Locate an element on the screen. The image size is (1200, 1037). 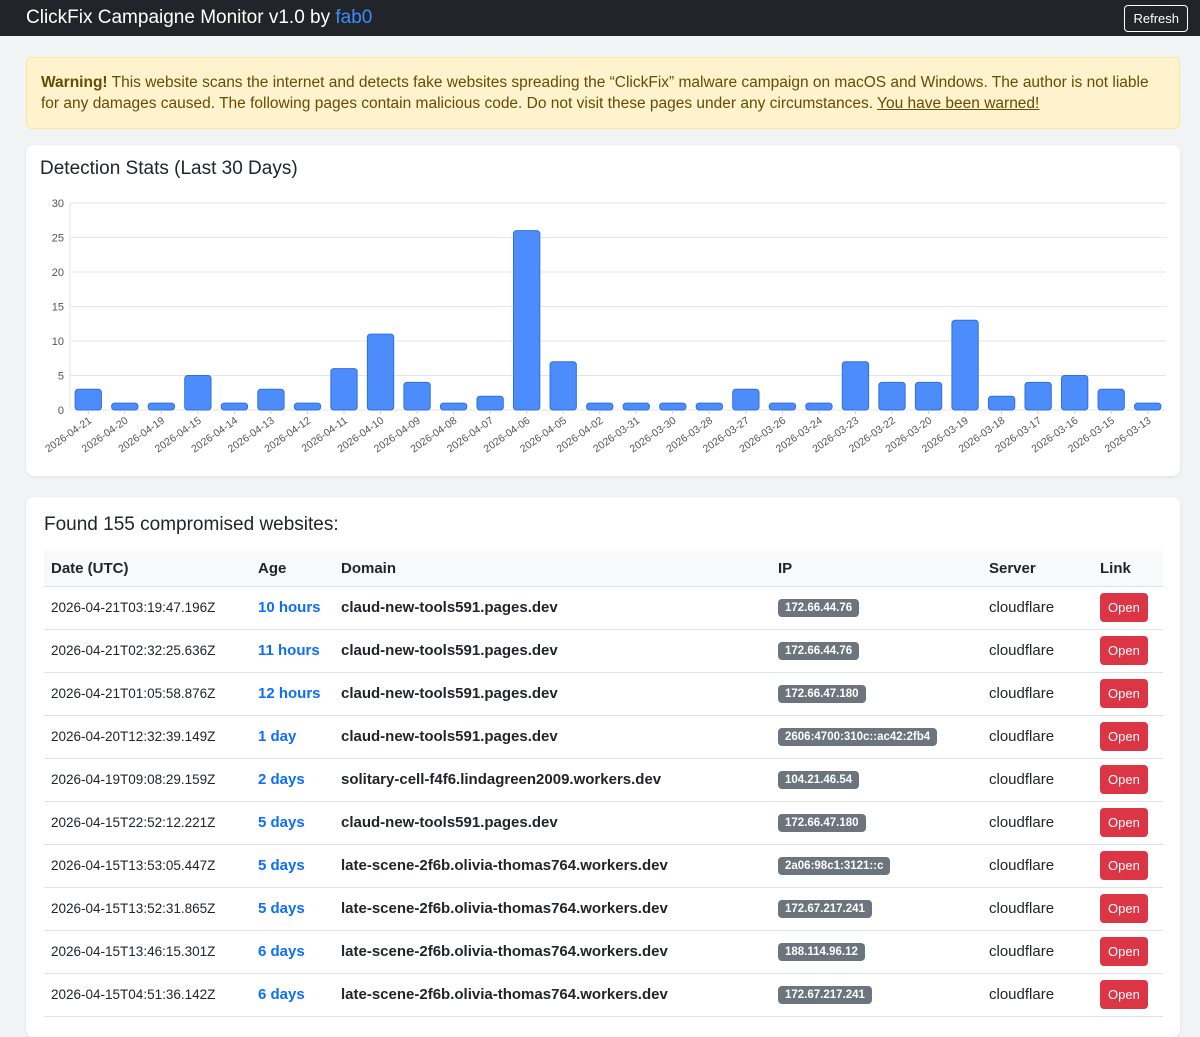
row-ip: 2a06:98c1:3121::c is located at coordinates (876, 866).